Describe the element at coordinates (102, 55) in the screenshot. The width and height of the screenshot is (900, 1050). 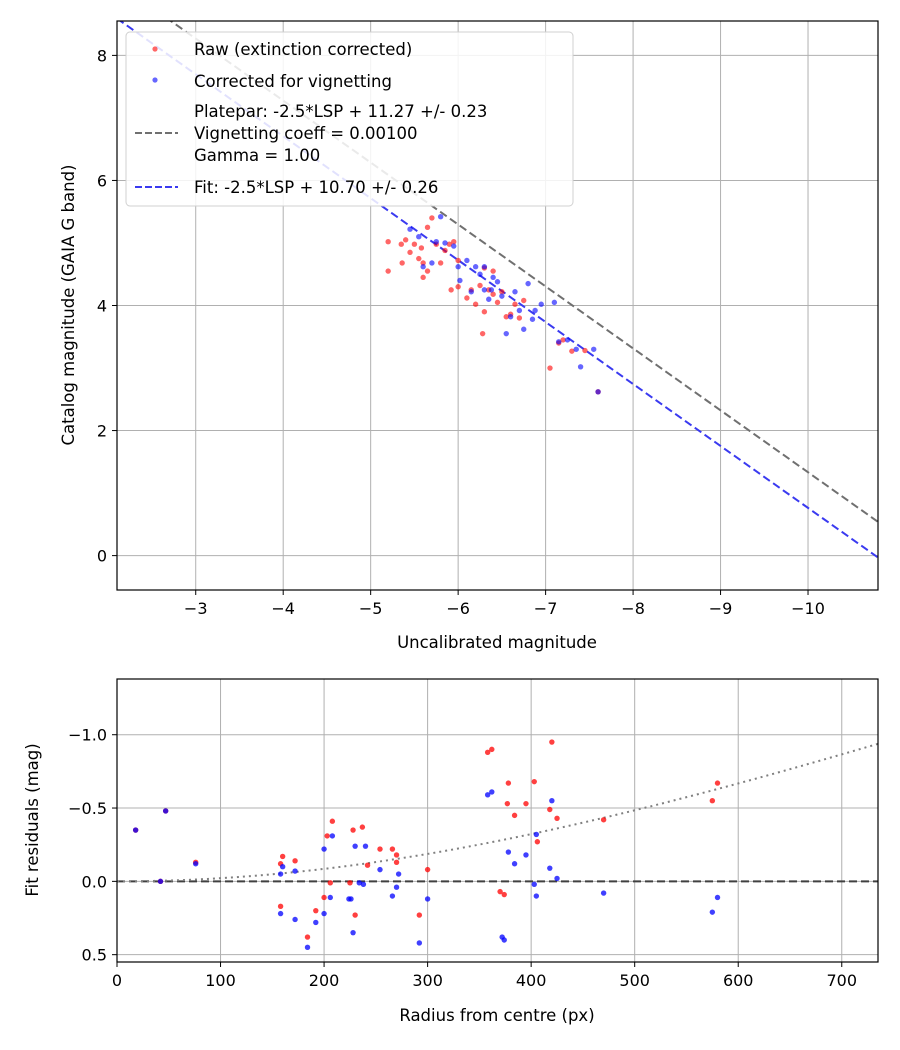
I see `photometry-y-tick-label: 8` at that location.